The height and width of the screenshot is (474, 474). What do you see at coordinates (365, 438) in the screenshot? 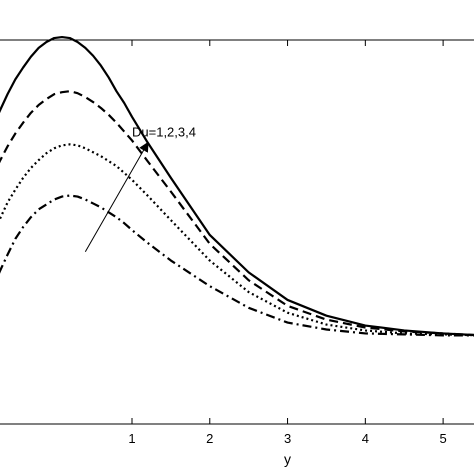
I see `x-tick-label: 4` at bounding box center [365, 438].